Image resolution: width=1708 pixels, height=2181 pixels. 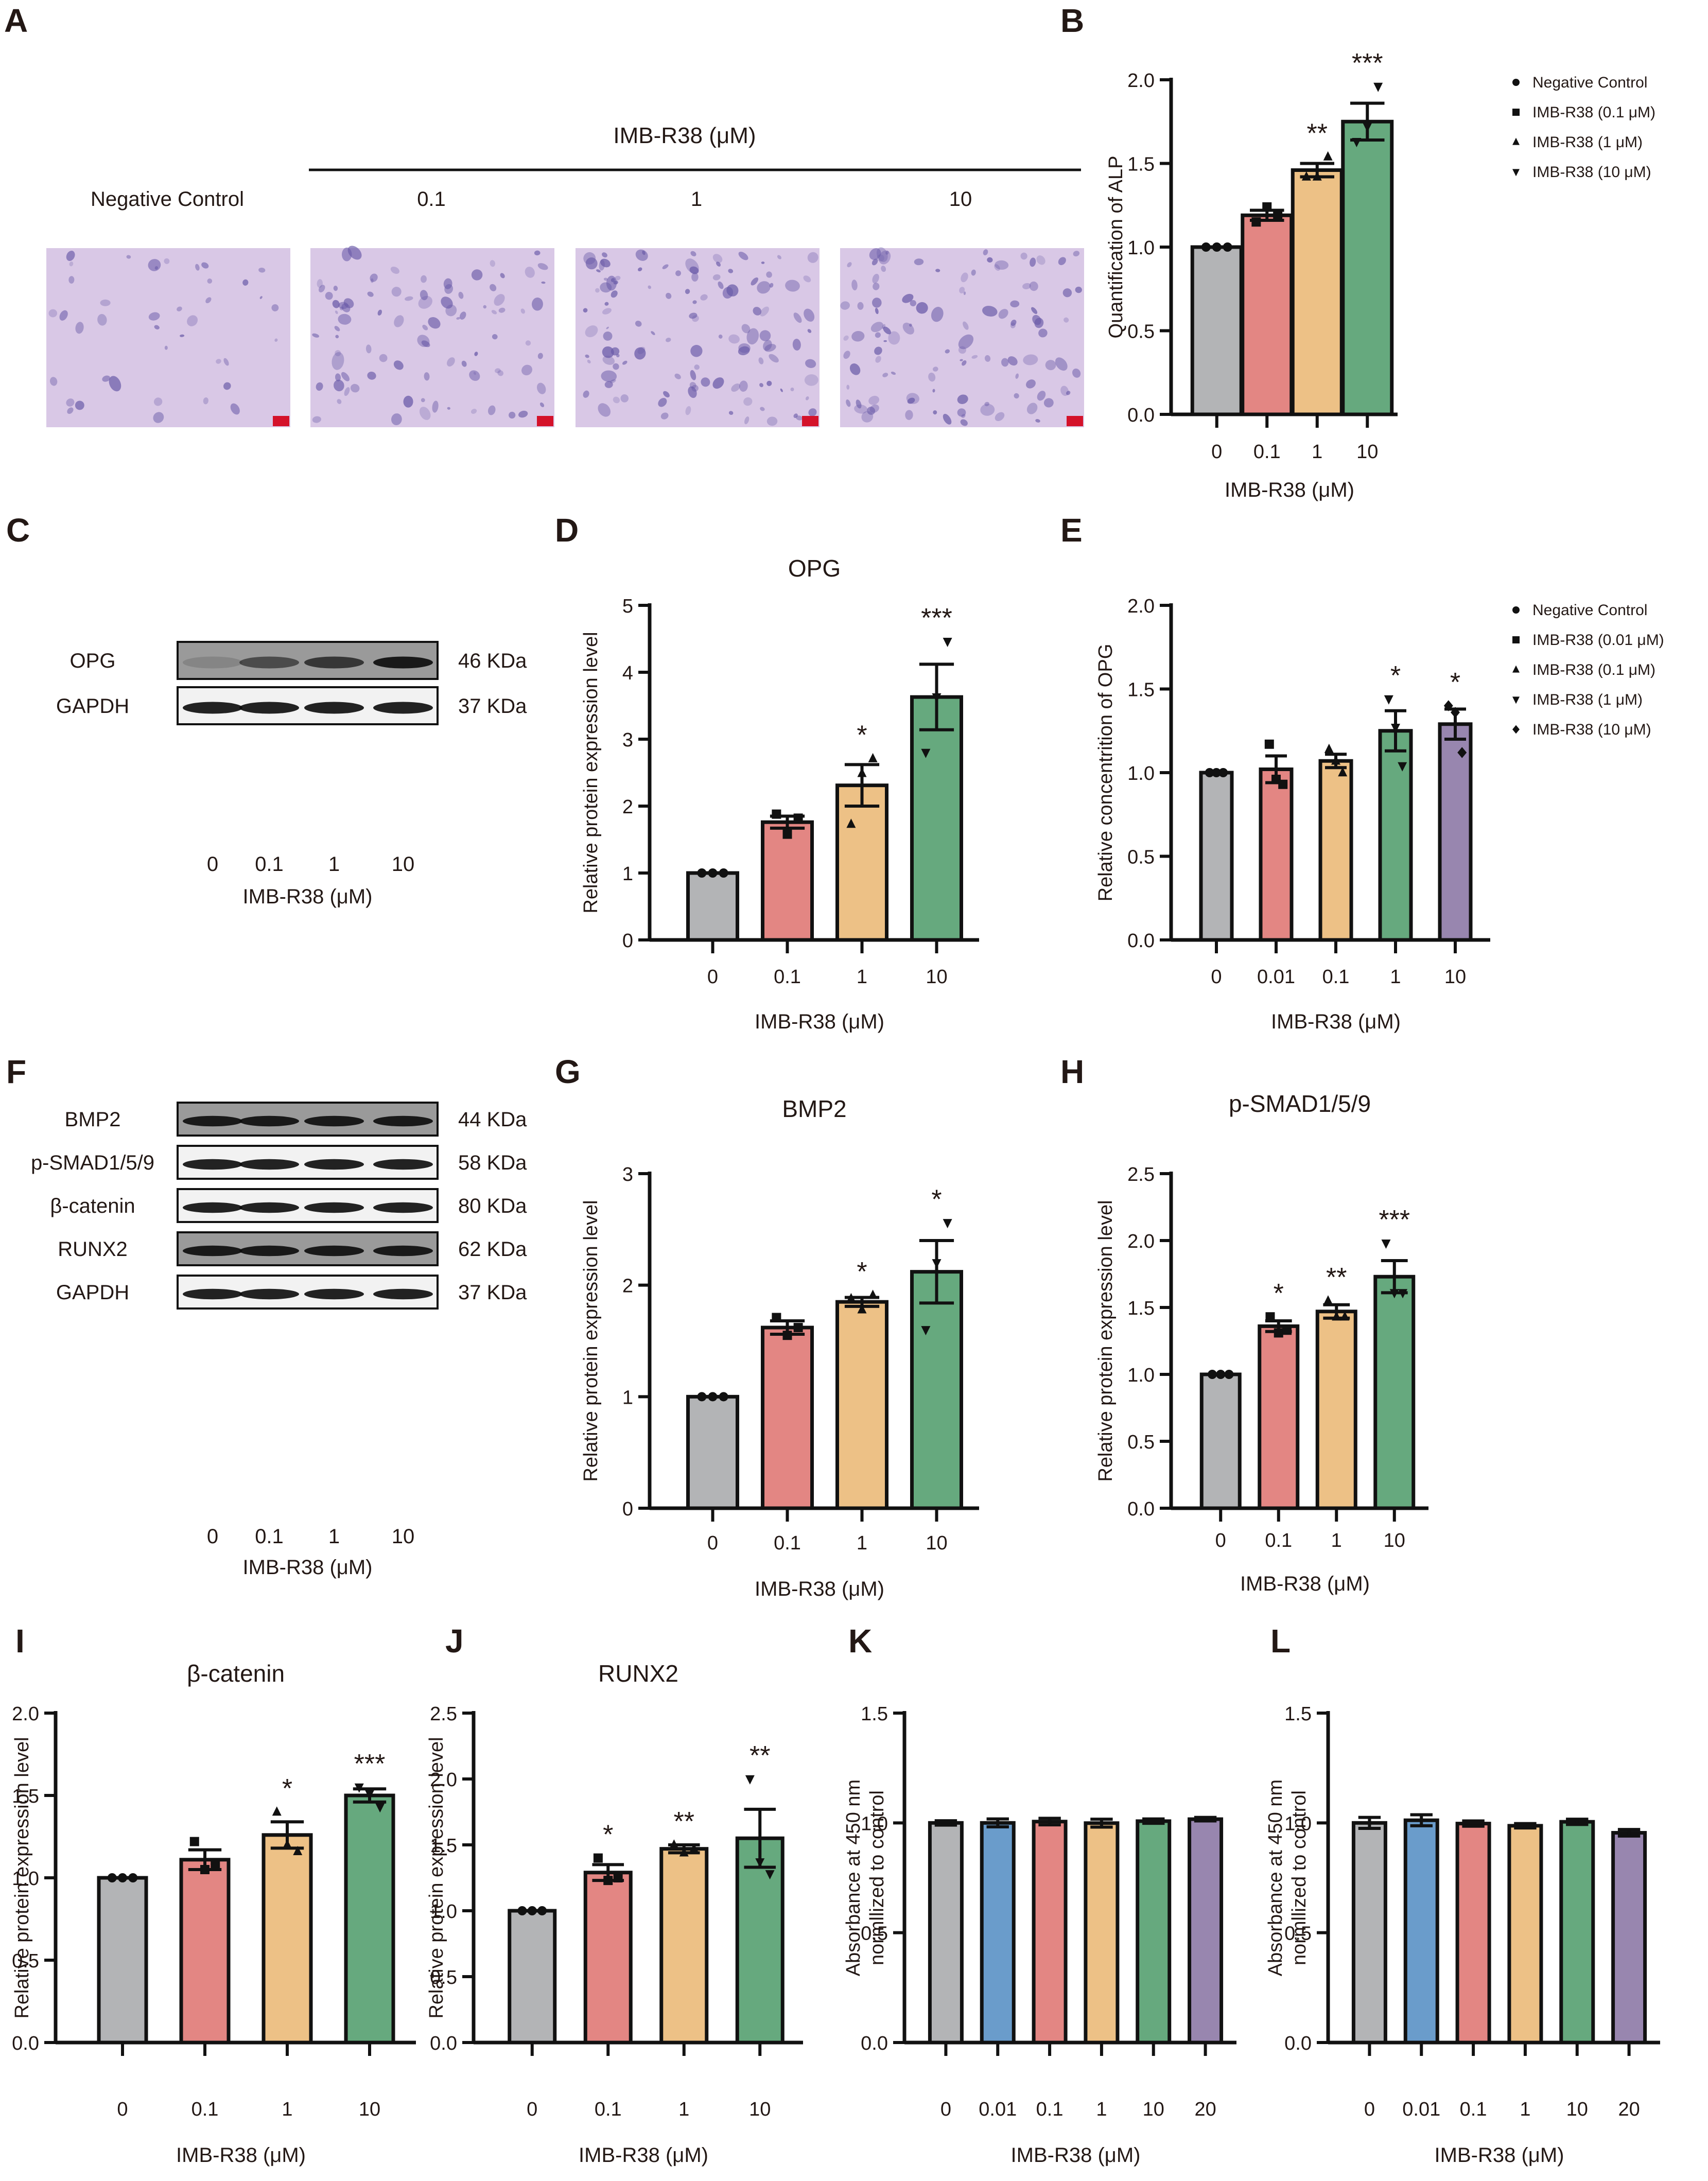 I want to click on y-tick-label: 5, so click(x=628, y=607).